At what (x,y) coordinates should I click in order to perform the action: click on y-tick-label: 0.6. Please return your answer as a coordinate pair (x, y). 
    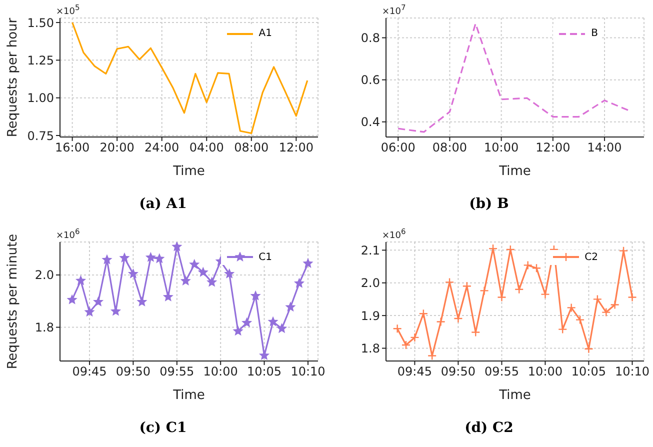
    Looking at the image, I should click on (370, 80).